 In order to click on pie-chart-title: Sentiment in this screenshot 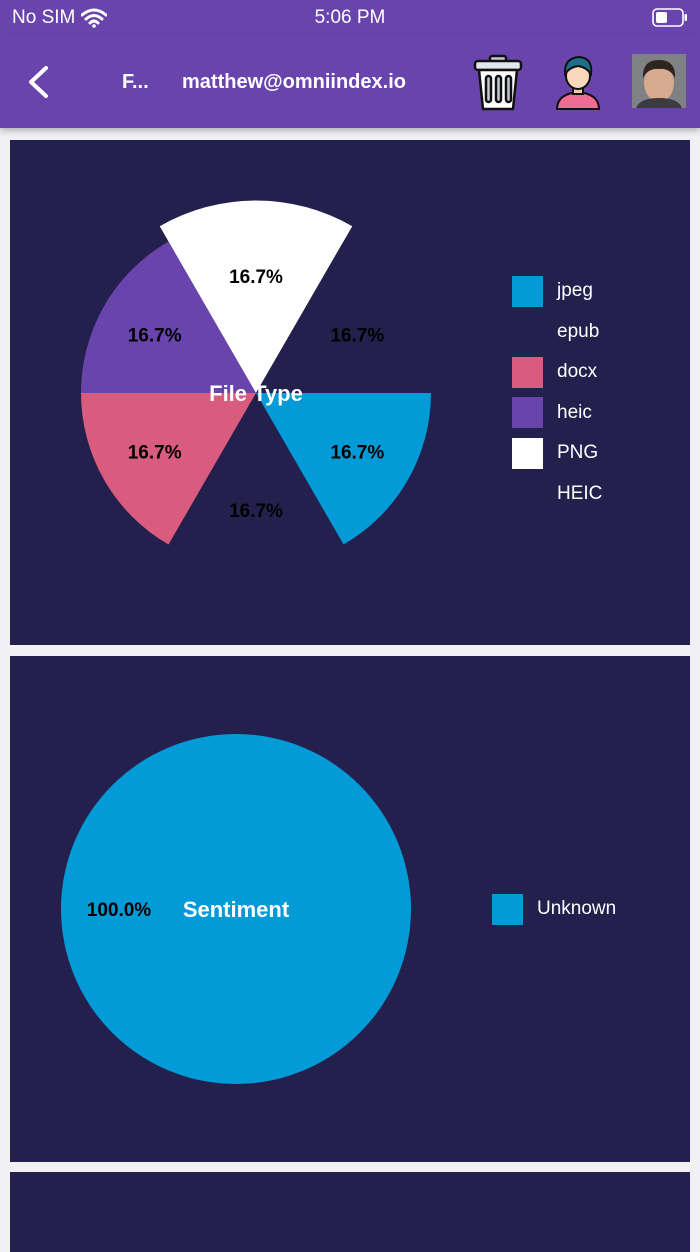, I will do `click(236, 909)`.